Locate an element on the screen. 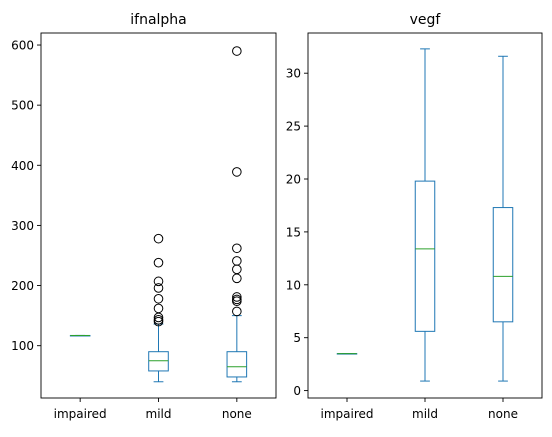  y-tick-label: 5 is located at coordinates (297, 338).